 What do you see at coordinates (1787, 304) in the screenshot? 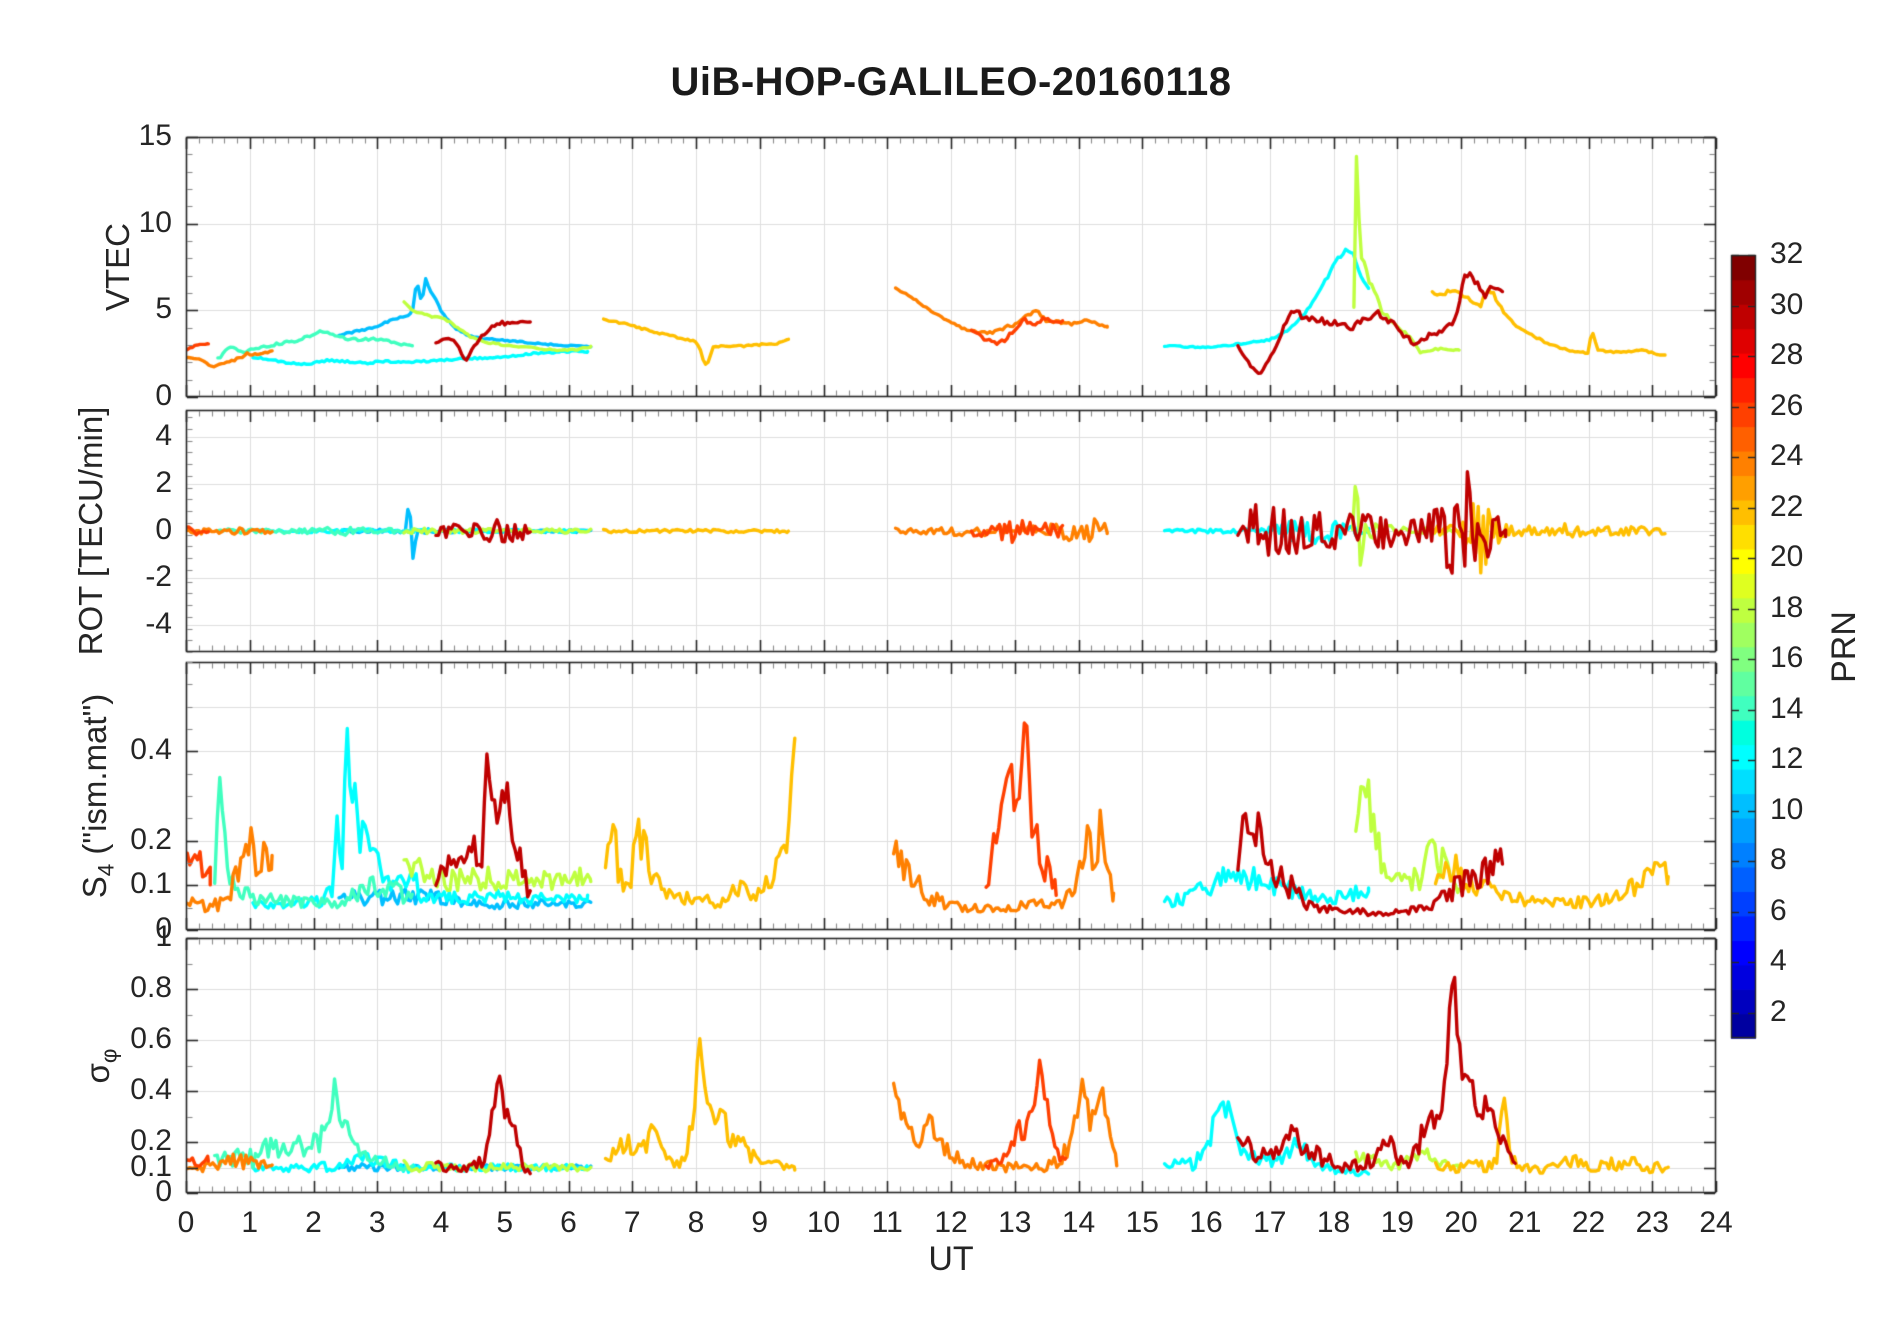
I see `colorbar-tick-label: 30` at bounding box center [1787, 304].